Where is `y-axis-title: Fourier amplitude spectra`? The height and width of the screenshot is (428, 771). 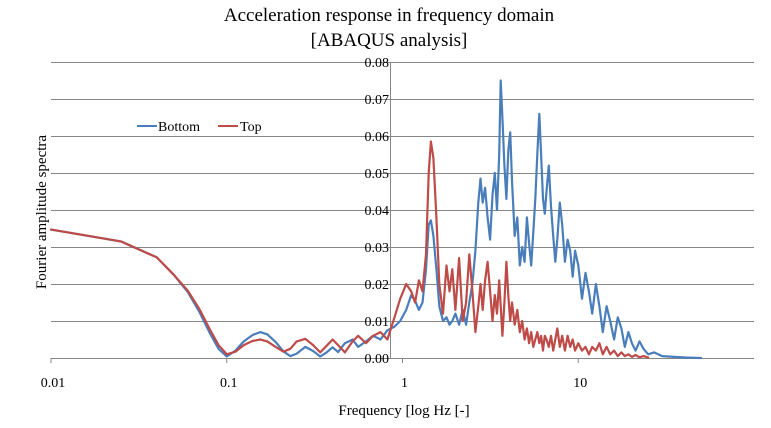 y-axis-title: Fourier amplitude spectra is located at coordinates (42, 212).